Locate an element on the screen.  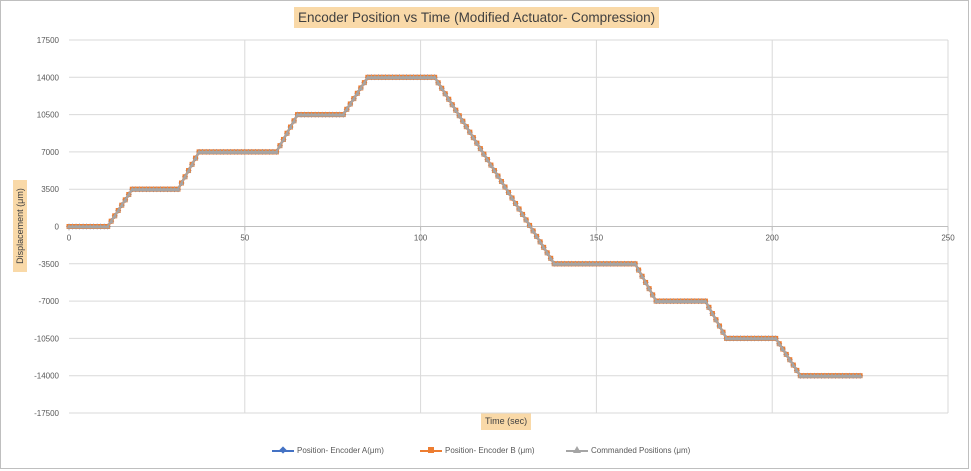
legend-label: Position- Encoder B (μm) is located at coordinates (490, 450).